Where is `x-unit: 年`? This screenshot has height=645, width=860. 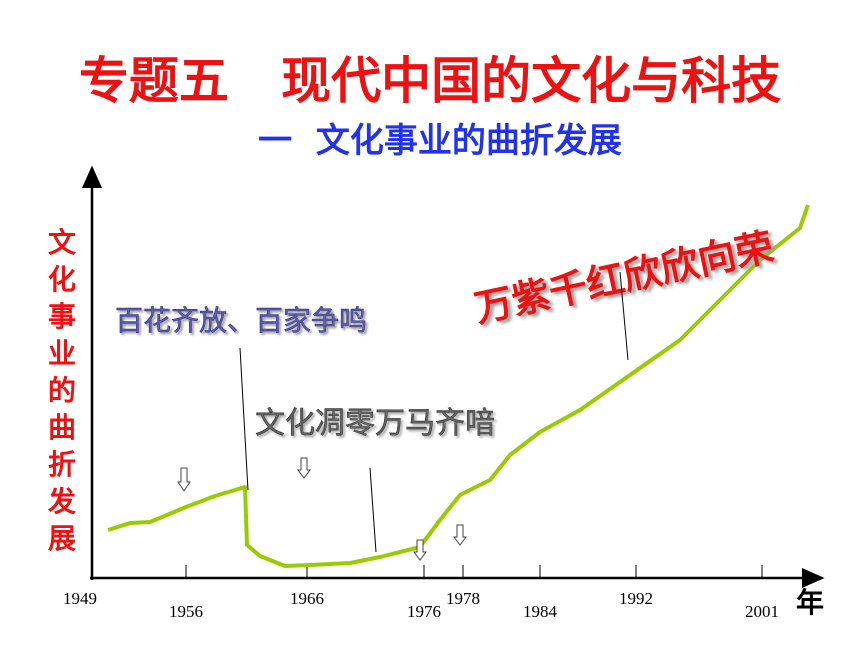
x-unit: 年 is located at coordinates (810, 602).